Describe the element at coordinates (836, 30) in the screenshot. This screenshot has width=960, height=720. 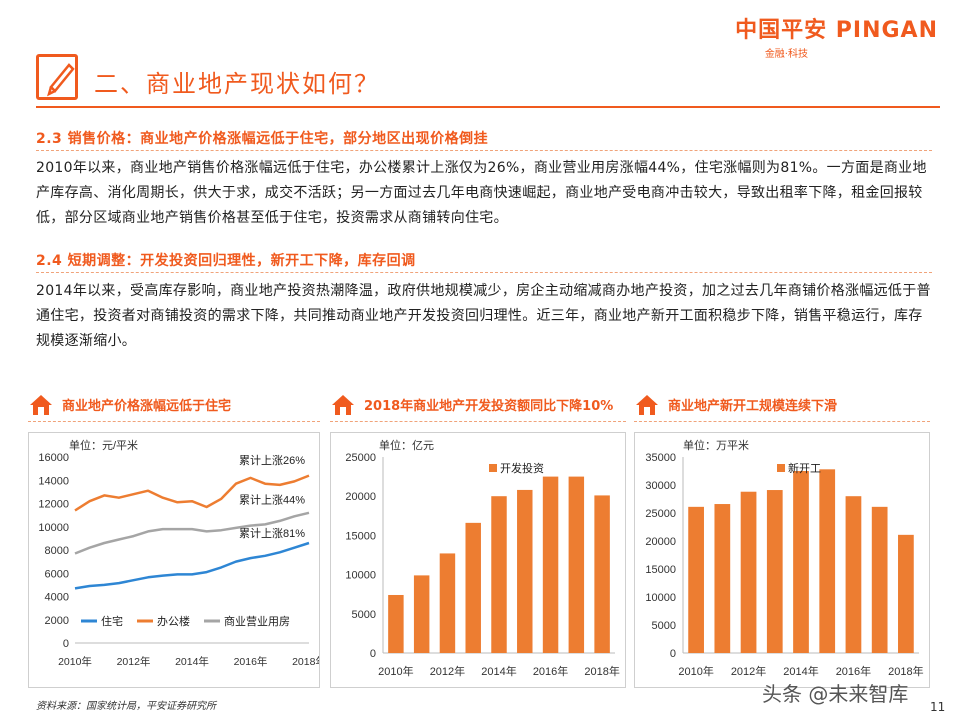
I see `logo-main: 中国平安 PINGAN` at that location.